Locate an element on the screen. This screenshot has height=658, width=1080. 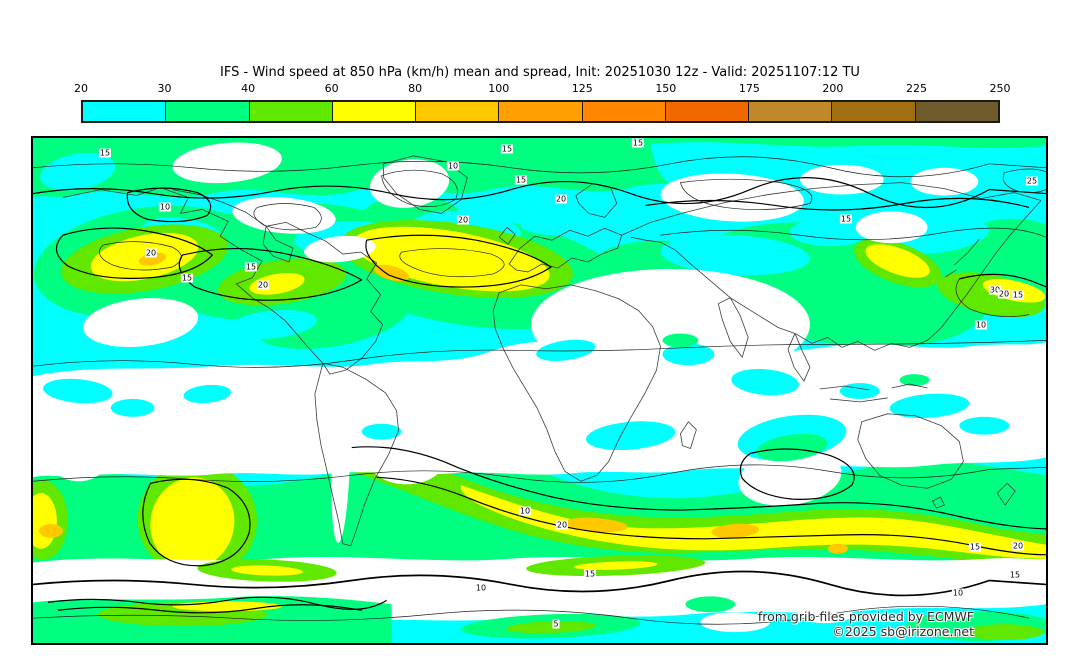
coast-new-zealand is located at coordinates (1006, 494).